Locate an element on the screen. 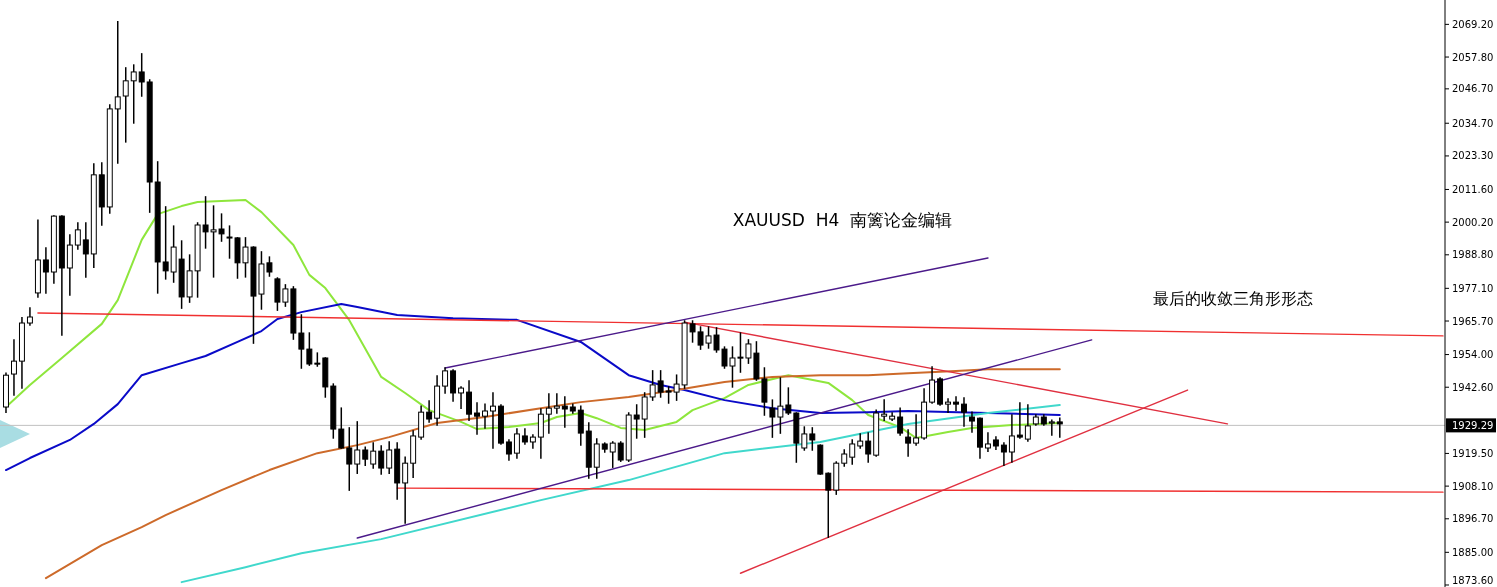  y-tick-label: 1965.70 is located at coordinates (1473, 321).